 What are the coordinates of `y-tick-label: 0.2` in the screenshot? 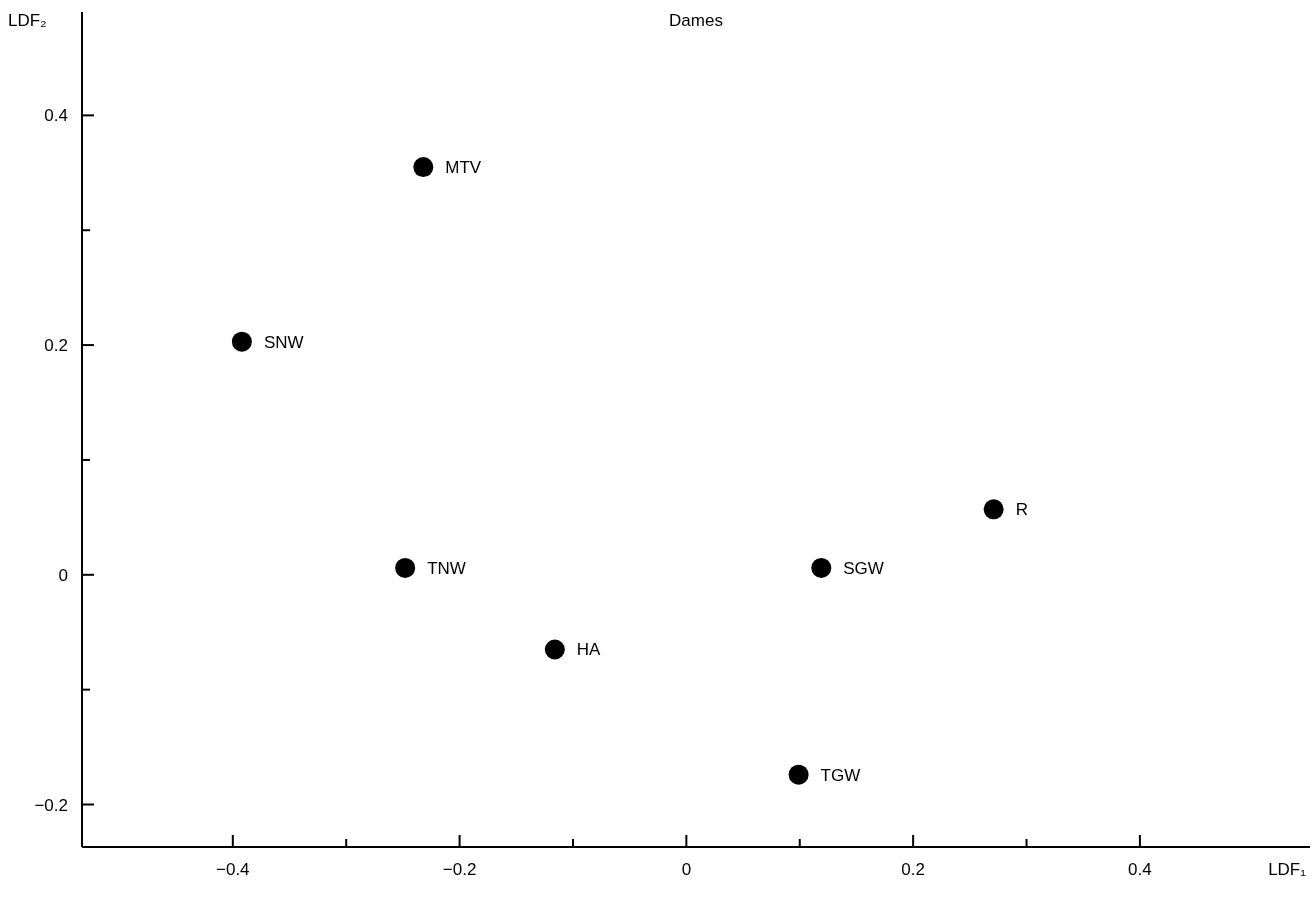 It's located at (56, 346).